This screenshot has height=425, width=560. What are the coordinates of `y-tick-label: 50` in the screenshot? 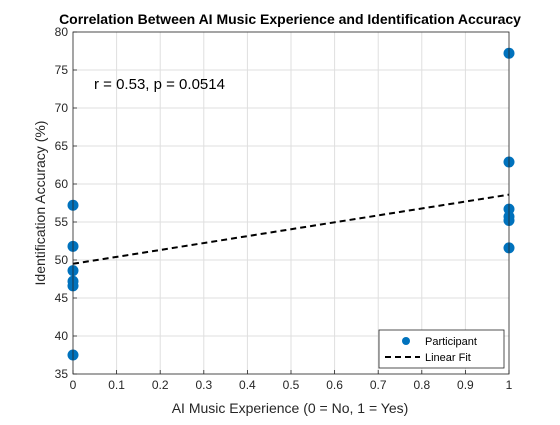 It's located at (62, 260).